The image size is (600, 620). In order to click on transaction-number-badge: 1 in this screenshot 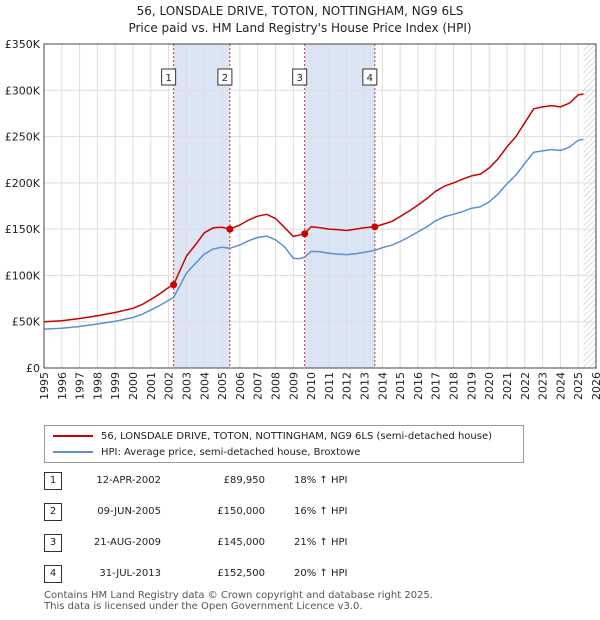, I will do `click(53, 481)`.